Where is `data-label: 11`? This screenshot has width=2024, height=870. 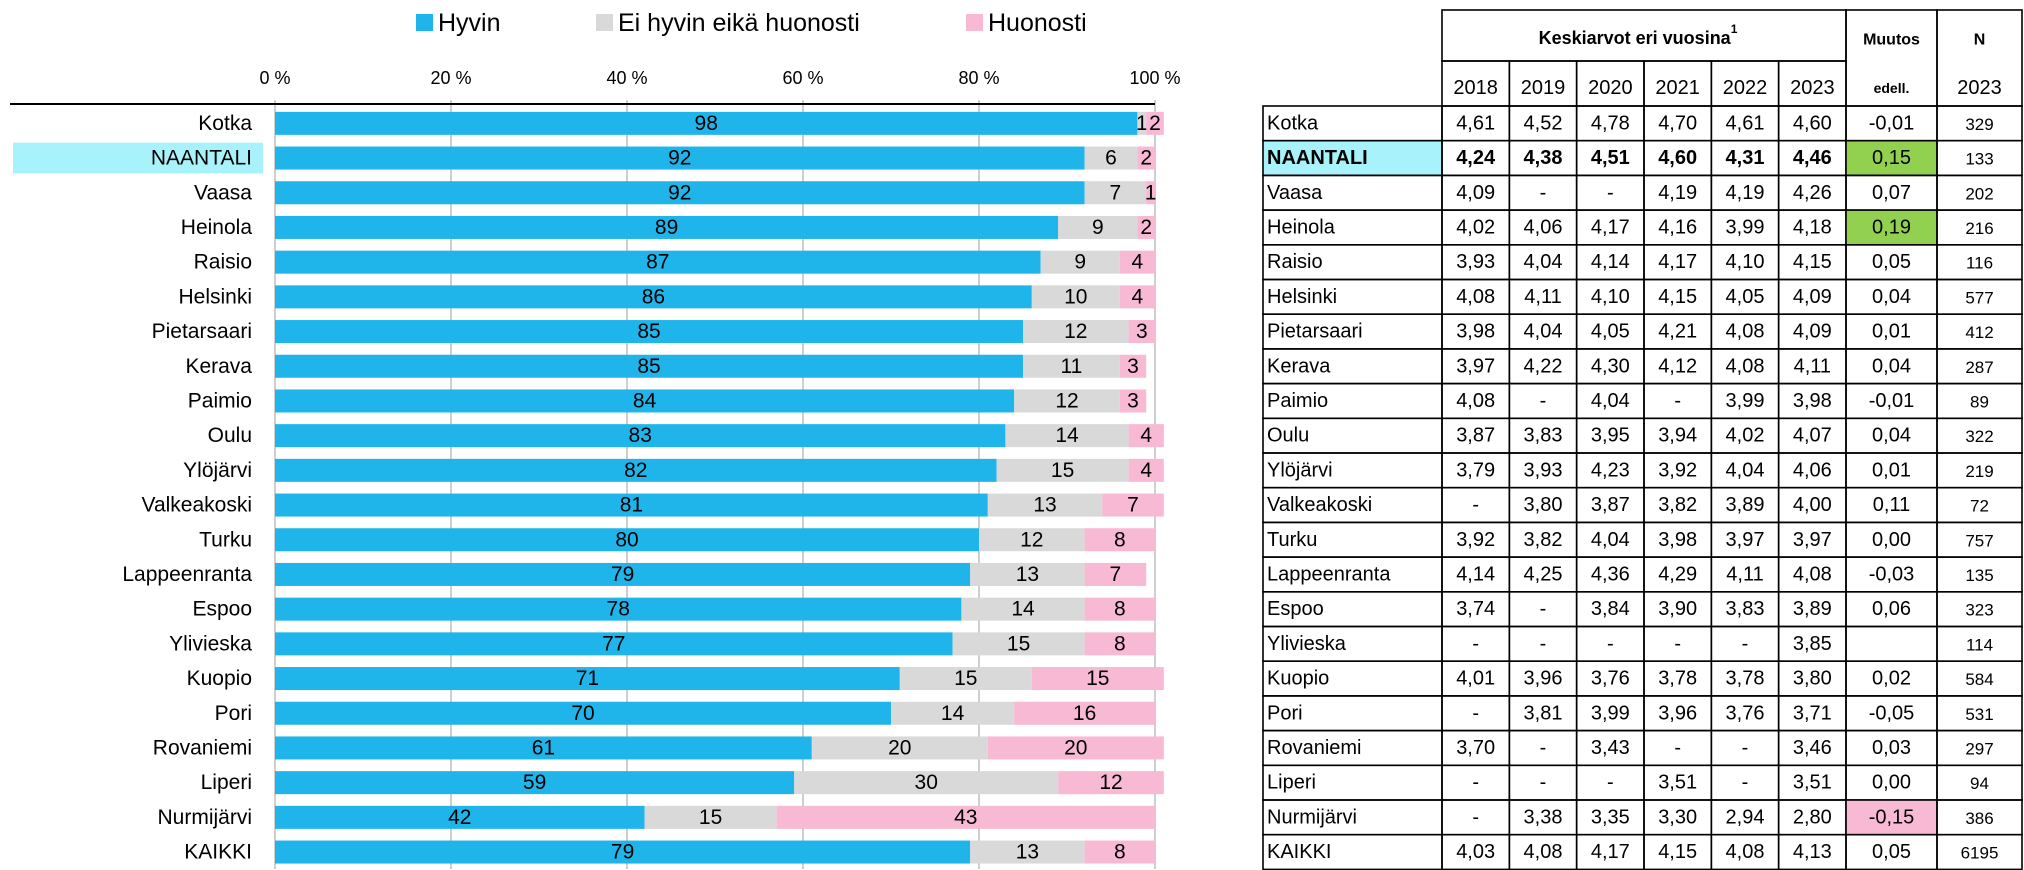
data-label: 11 is located at coordinates (1071, 366).